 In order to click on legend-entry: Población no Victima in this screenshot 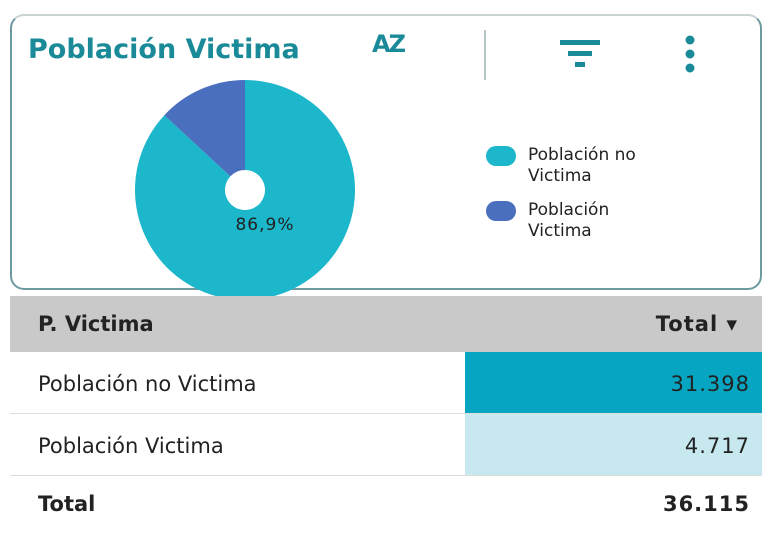, I will do `click(572, 166)`.